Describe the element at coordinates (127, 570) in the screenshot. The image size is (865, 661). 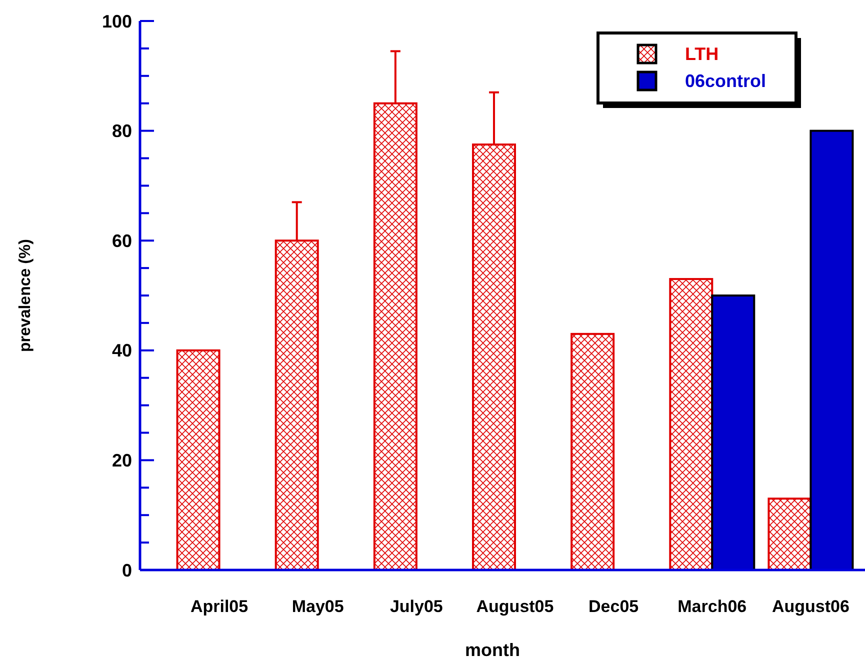
I see `y-tick-label: 0` at that location.